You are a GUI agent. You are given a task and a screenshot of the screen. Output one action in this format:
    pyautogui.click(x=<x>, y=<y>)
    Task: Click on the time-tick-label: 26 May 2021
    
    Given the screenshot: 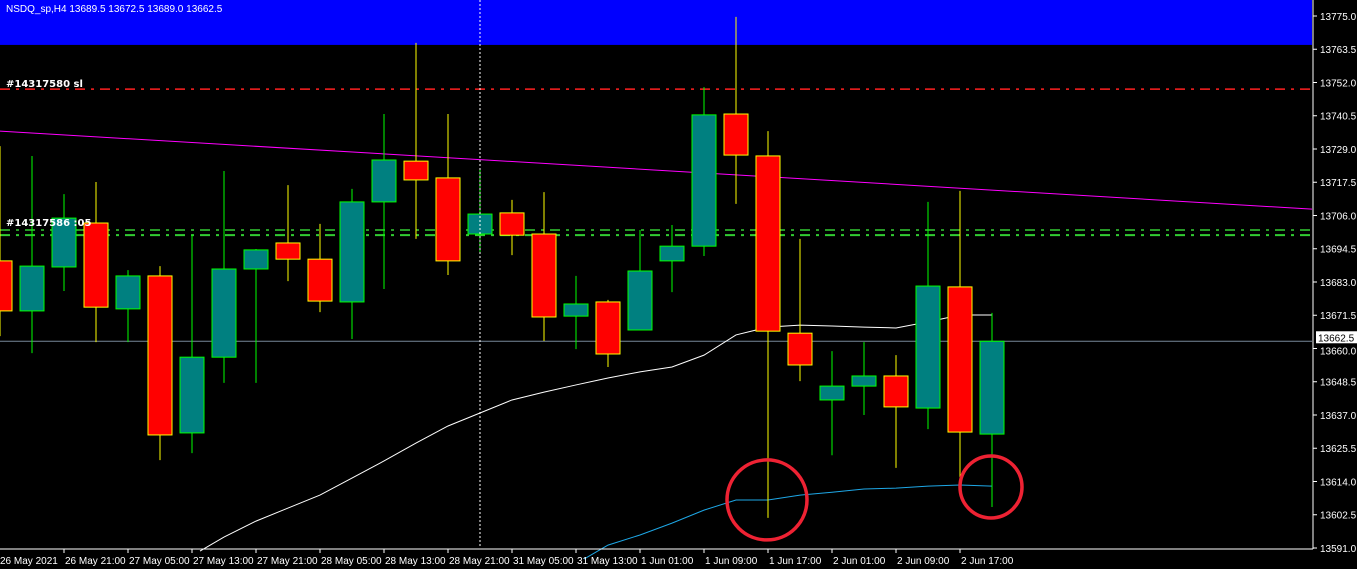 What is the action you would take?
    pyautogui.click(x=29, y=561)
    